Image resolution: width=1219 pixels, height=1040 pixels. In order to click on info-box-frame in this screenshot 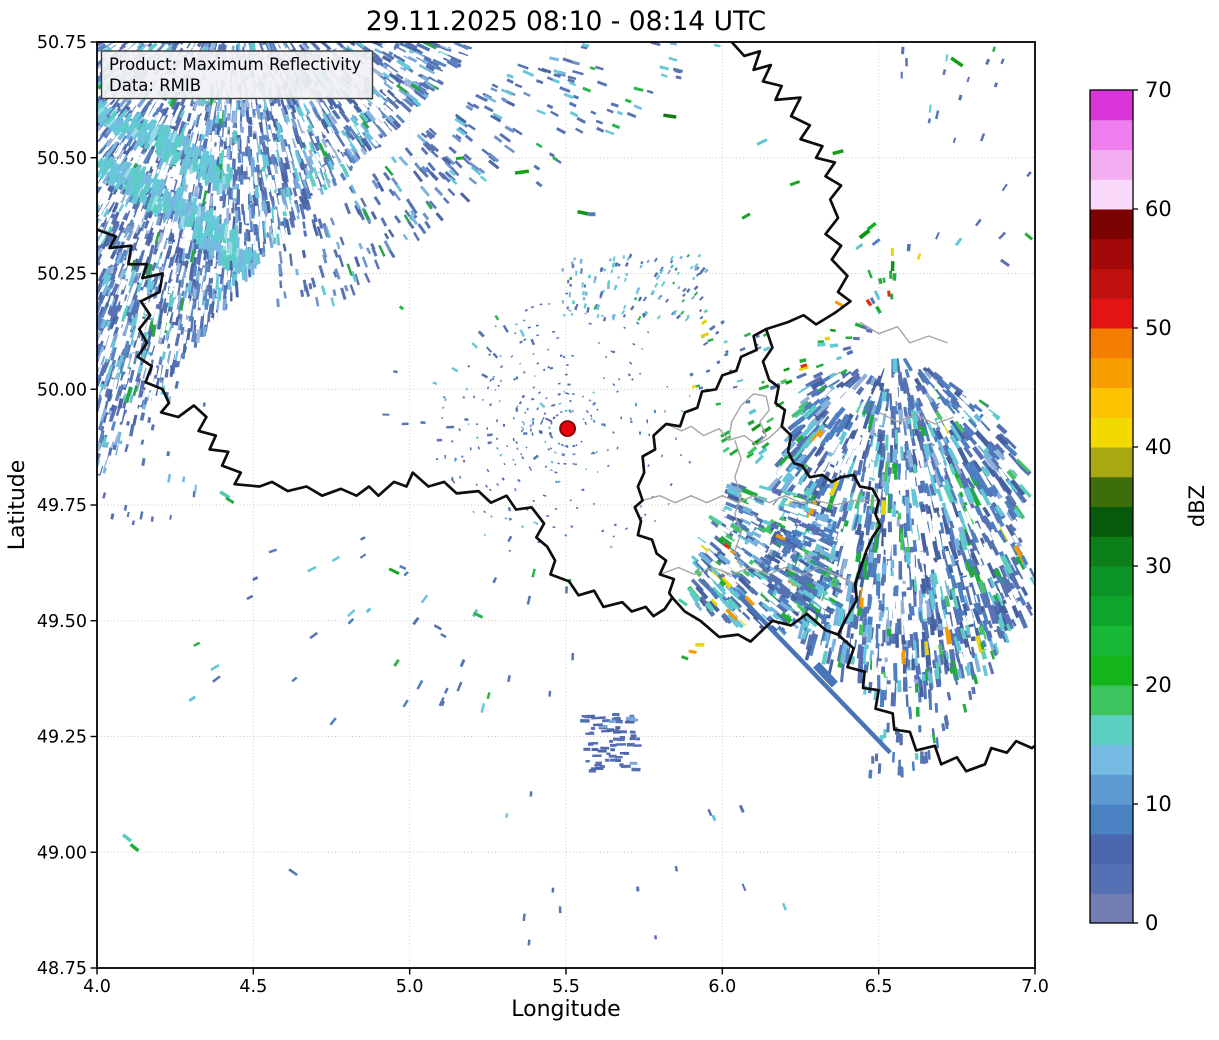, I will do `click(237, 75)`.